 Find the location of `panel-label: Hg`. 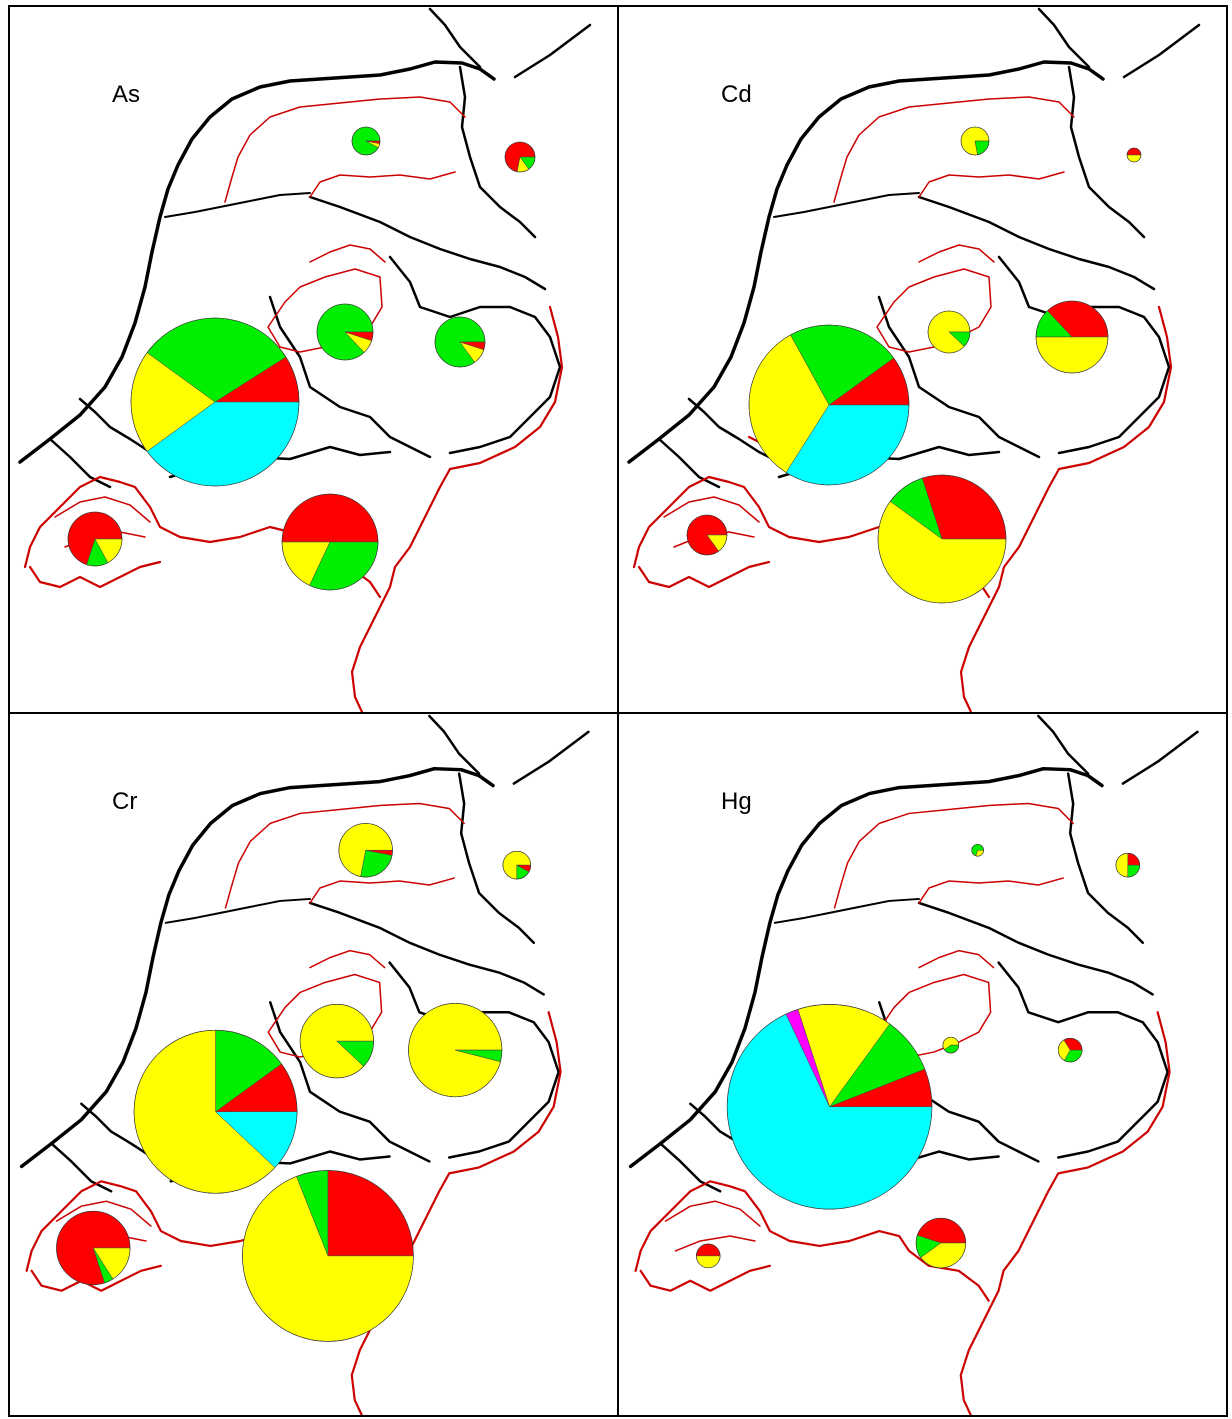

panel-label: Hg is located at coordinates (736, 801).